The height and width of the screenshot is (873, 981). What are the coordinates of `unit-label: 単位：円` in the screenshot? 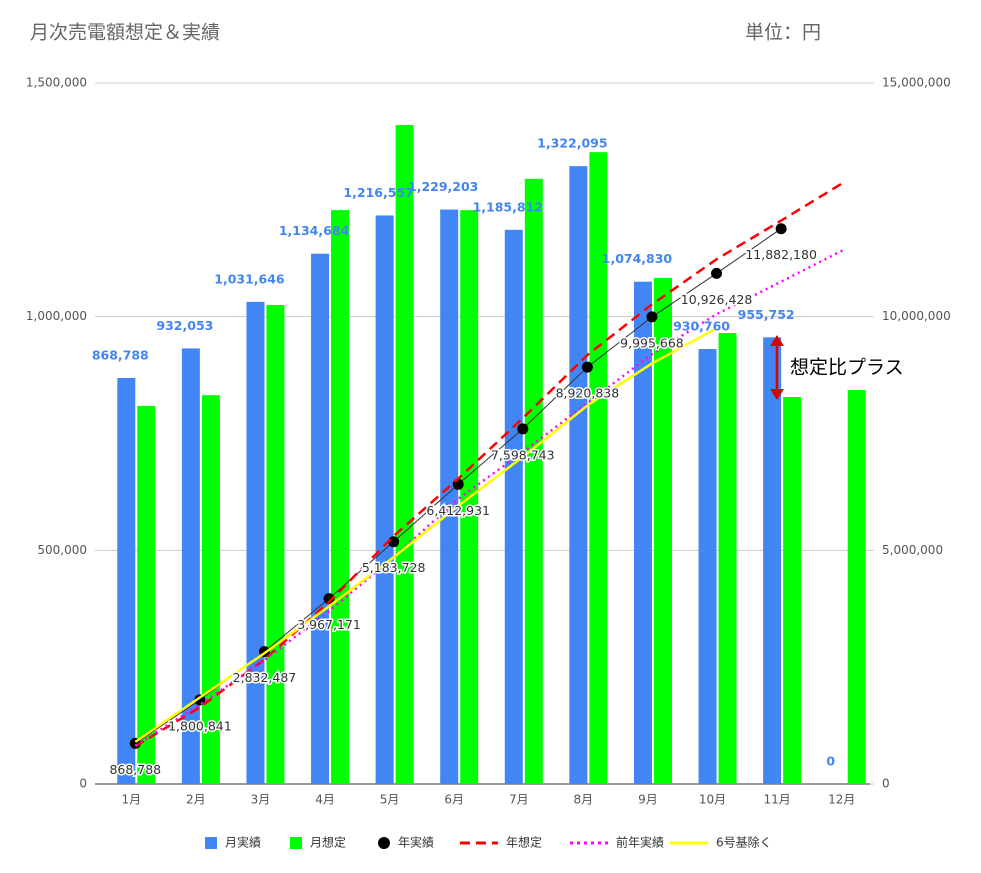 It's located at (783, 33).